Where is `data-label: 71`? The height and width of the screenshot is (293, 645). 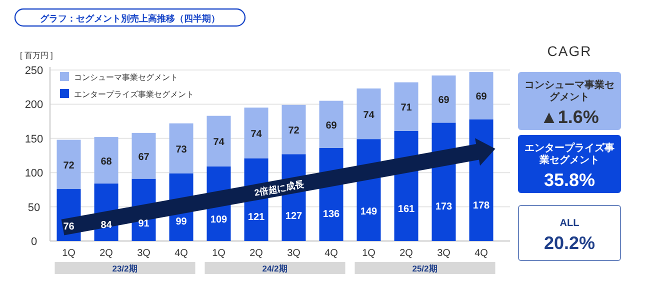
data-label: 71 is located at coordinates (406, 108).